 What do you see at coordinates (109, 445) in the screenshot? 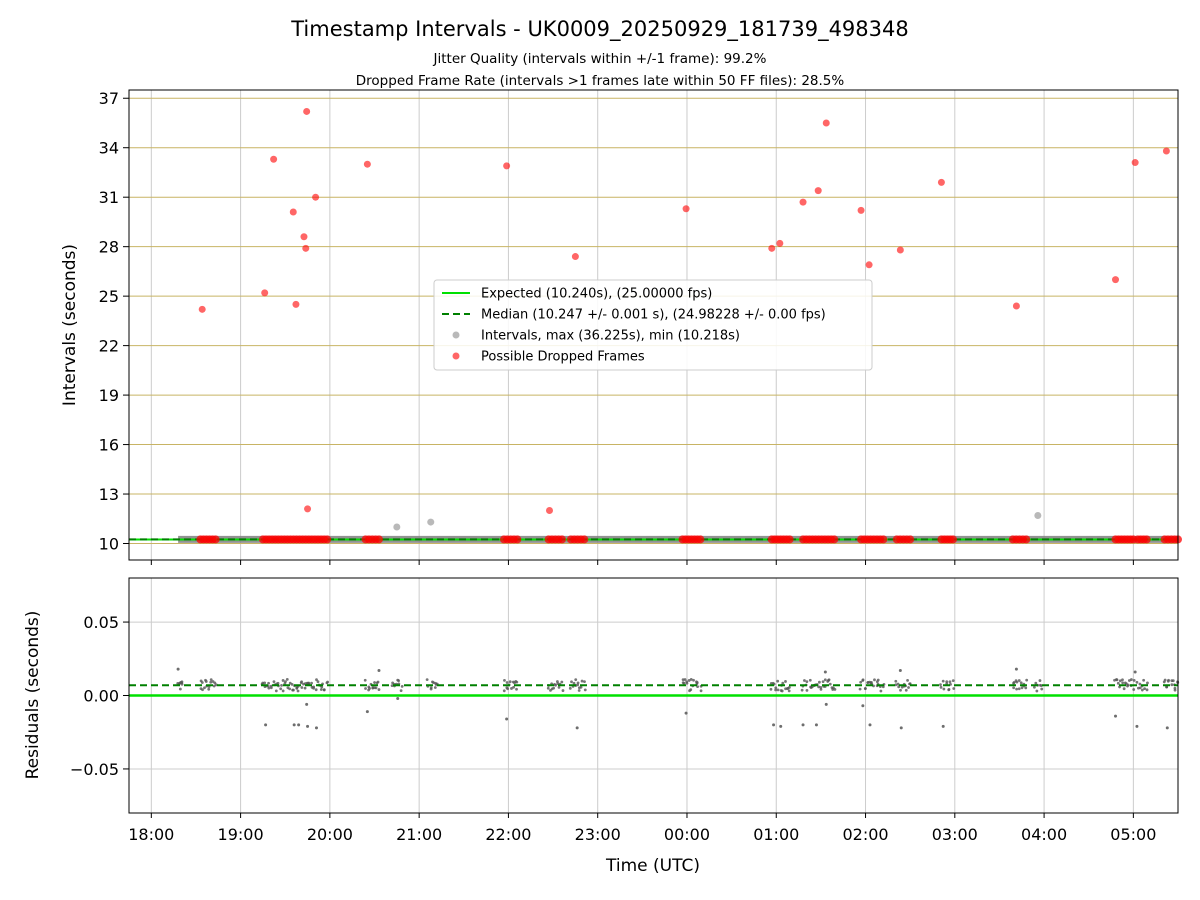
I see `intervals-y-tick-label: 16` at bounding box center [109, 445].